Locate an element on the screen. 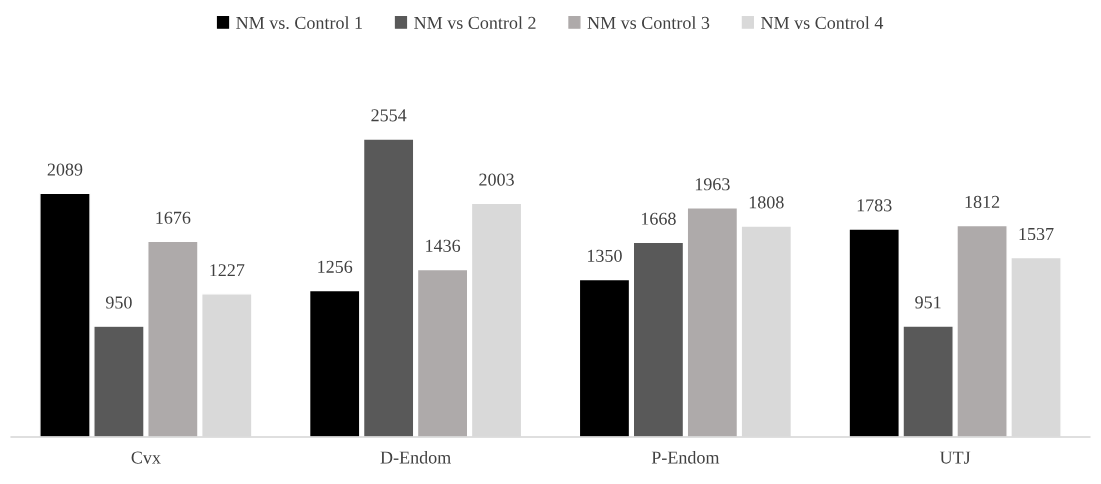 The image size is (1101, 484). data-label: 1963 is located at coordinates (712, 184).